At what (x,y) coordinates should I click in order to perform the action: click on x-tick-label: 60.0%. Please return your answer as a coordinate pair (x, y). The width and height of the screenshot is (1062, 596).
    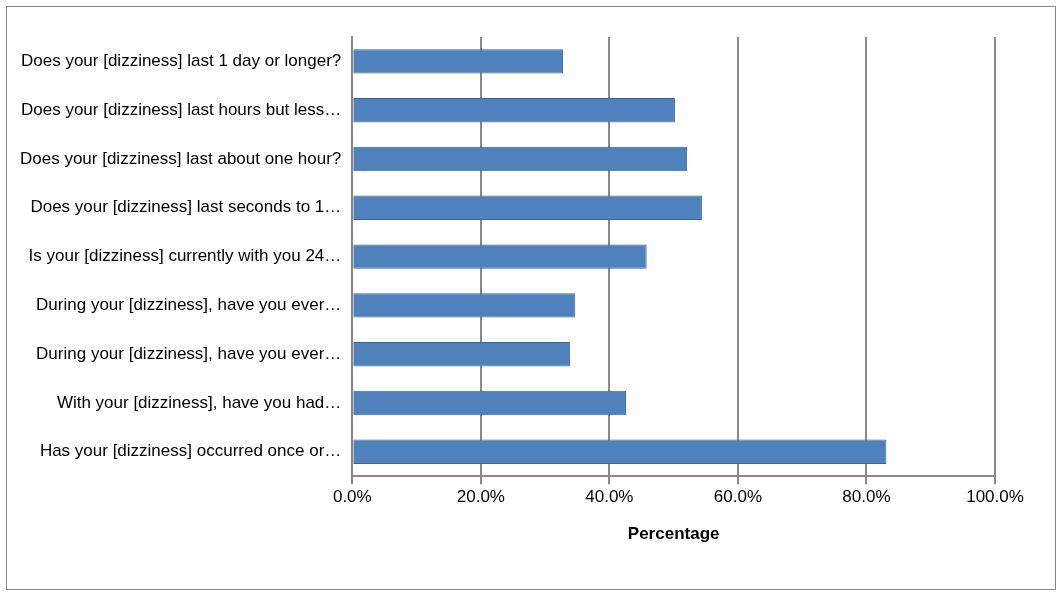
    Looking at the image, I should click on (738, 497).